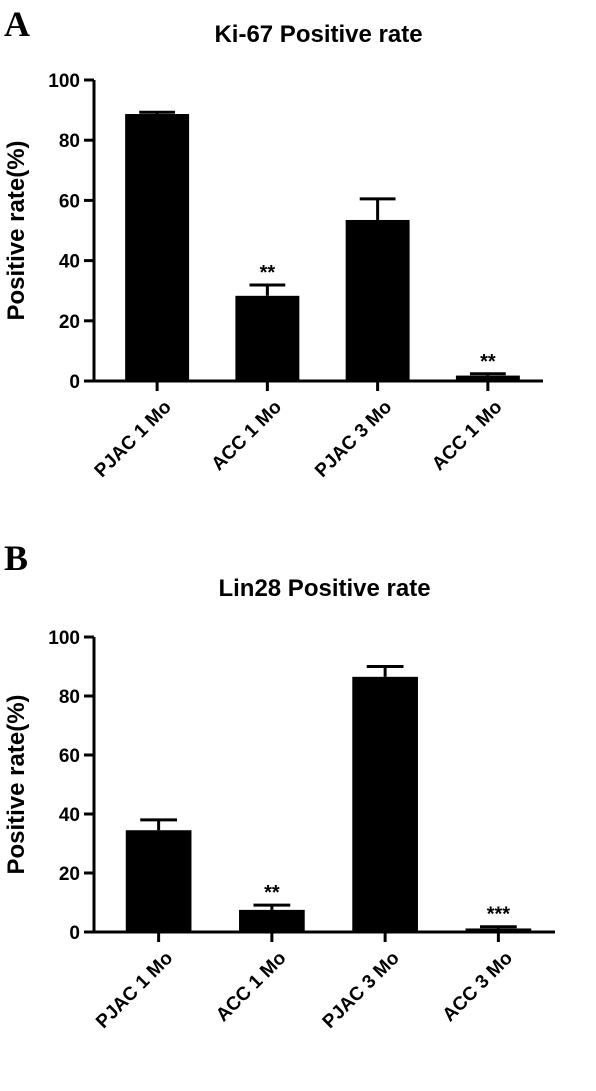 Image resolution: width=596 pixels, height=1091 pixels. Describe the element at coordinates (17, 24) in the screenshot. I see `panel-label-a: A` at that location.